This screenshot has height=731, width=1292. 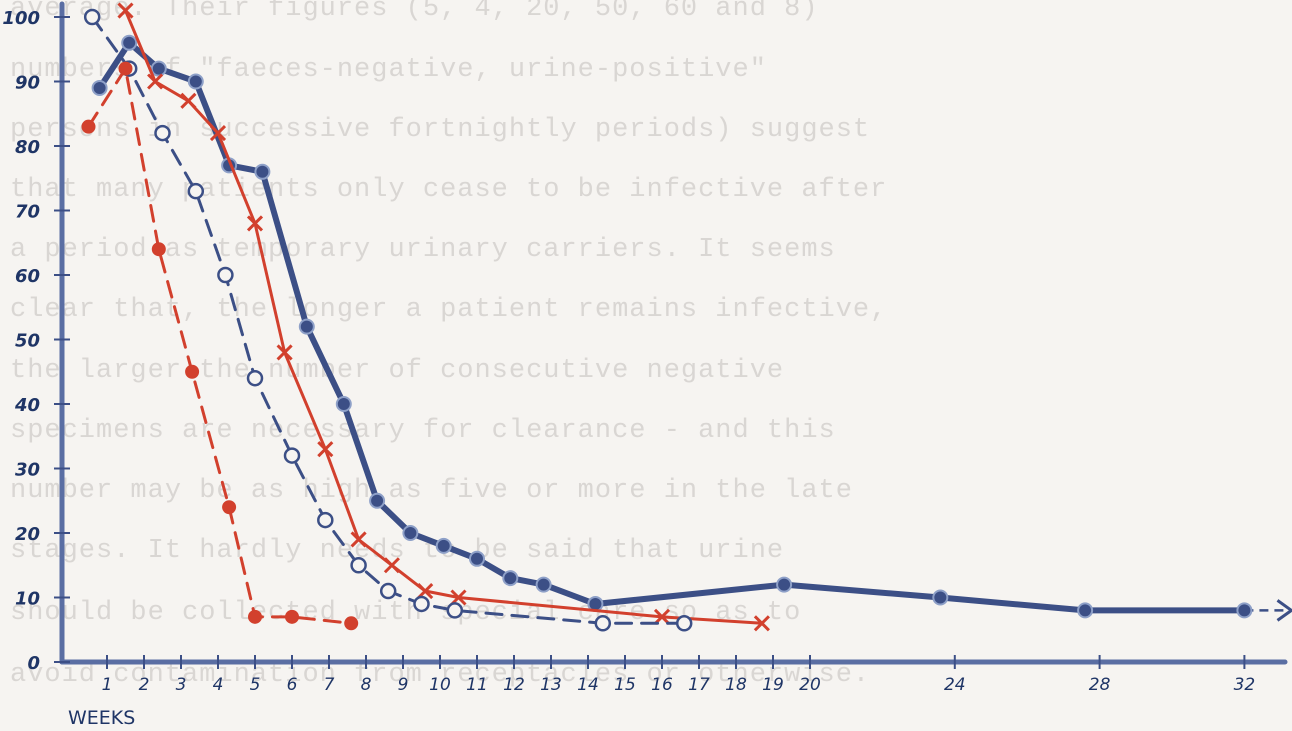 What do you see at coordinates (329, 685) in the screenshot?
I see `x-tick-label: 7` at bounding box center [329, 685].